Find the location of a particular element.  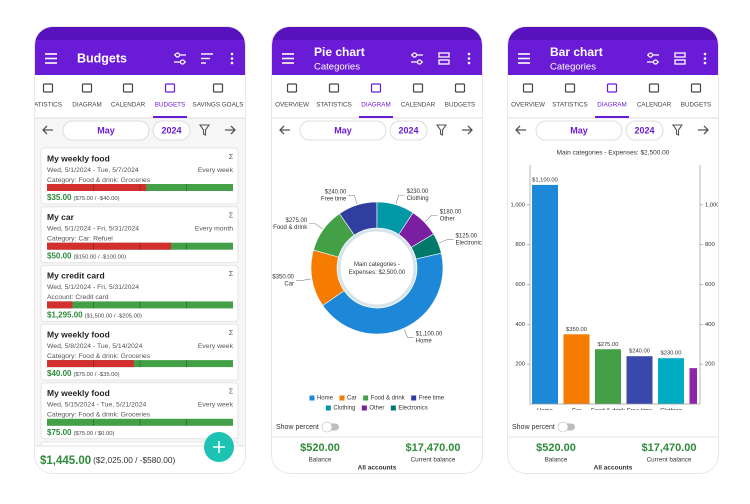

show-percent: Show percent is located at coordinates (297, 427).